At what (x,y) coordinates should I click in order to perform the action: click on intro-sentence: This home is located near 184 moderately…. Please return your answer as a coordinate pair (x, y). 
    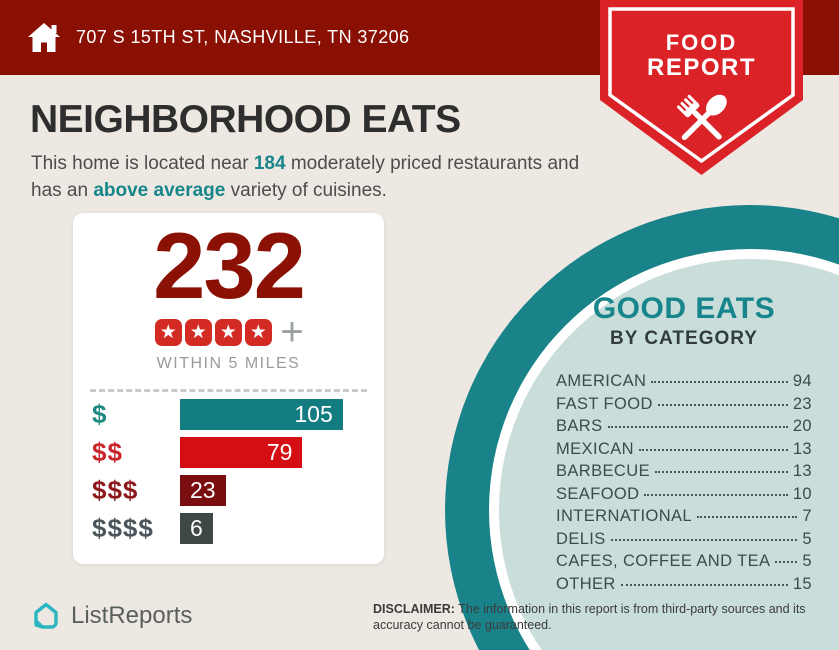
    Looking at the image, I should click on (321, 177).